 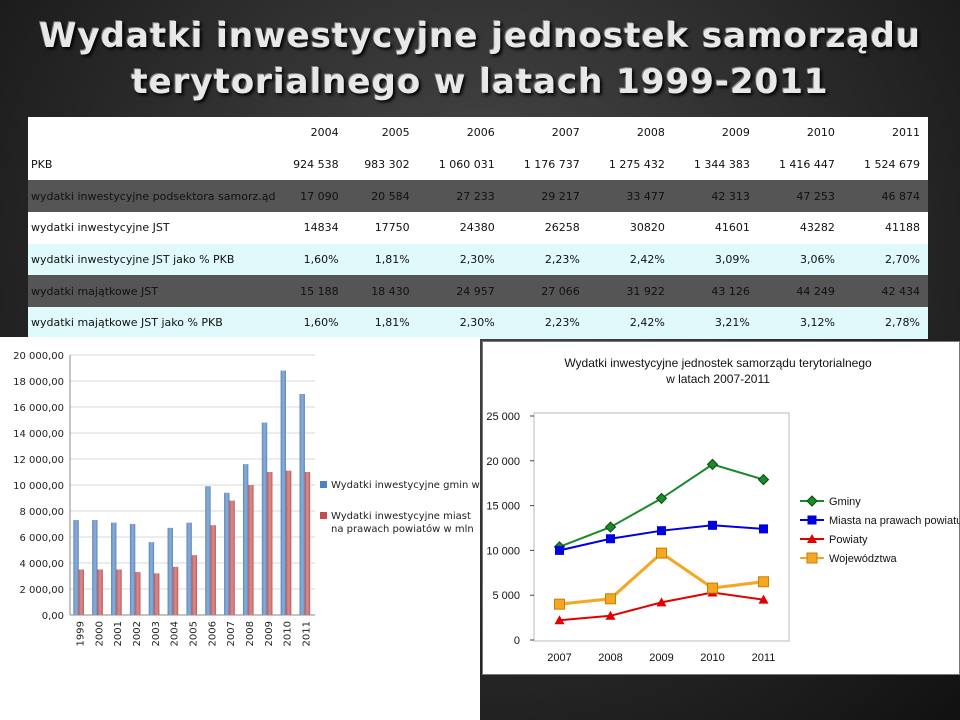 I want to click on y-tick-label: 4 000,00, so click(x=41, y=564).